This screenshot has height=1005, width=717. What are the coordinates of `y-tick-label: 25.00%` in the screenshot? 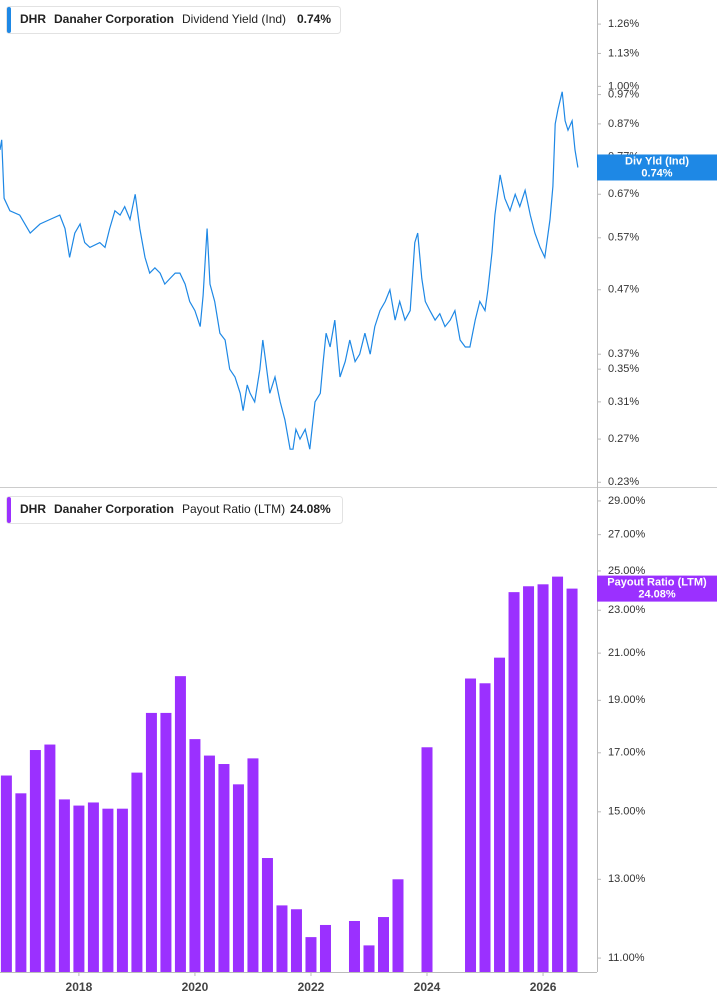 It's located at (627, 571).